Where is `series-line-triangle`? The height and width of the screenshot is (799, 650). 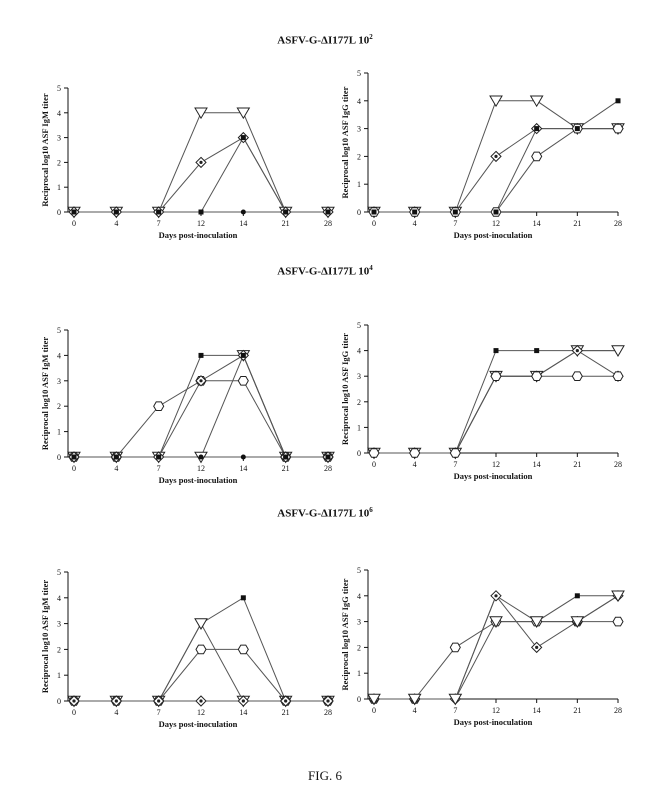
series-line-triangle is located at coordinates (496, 647).